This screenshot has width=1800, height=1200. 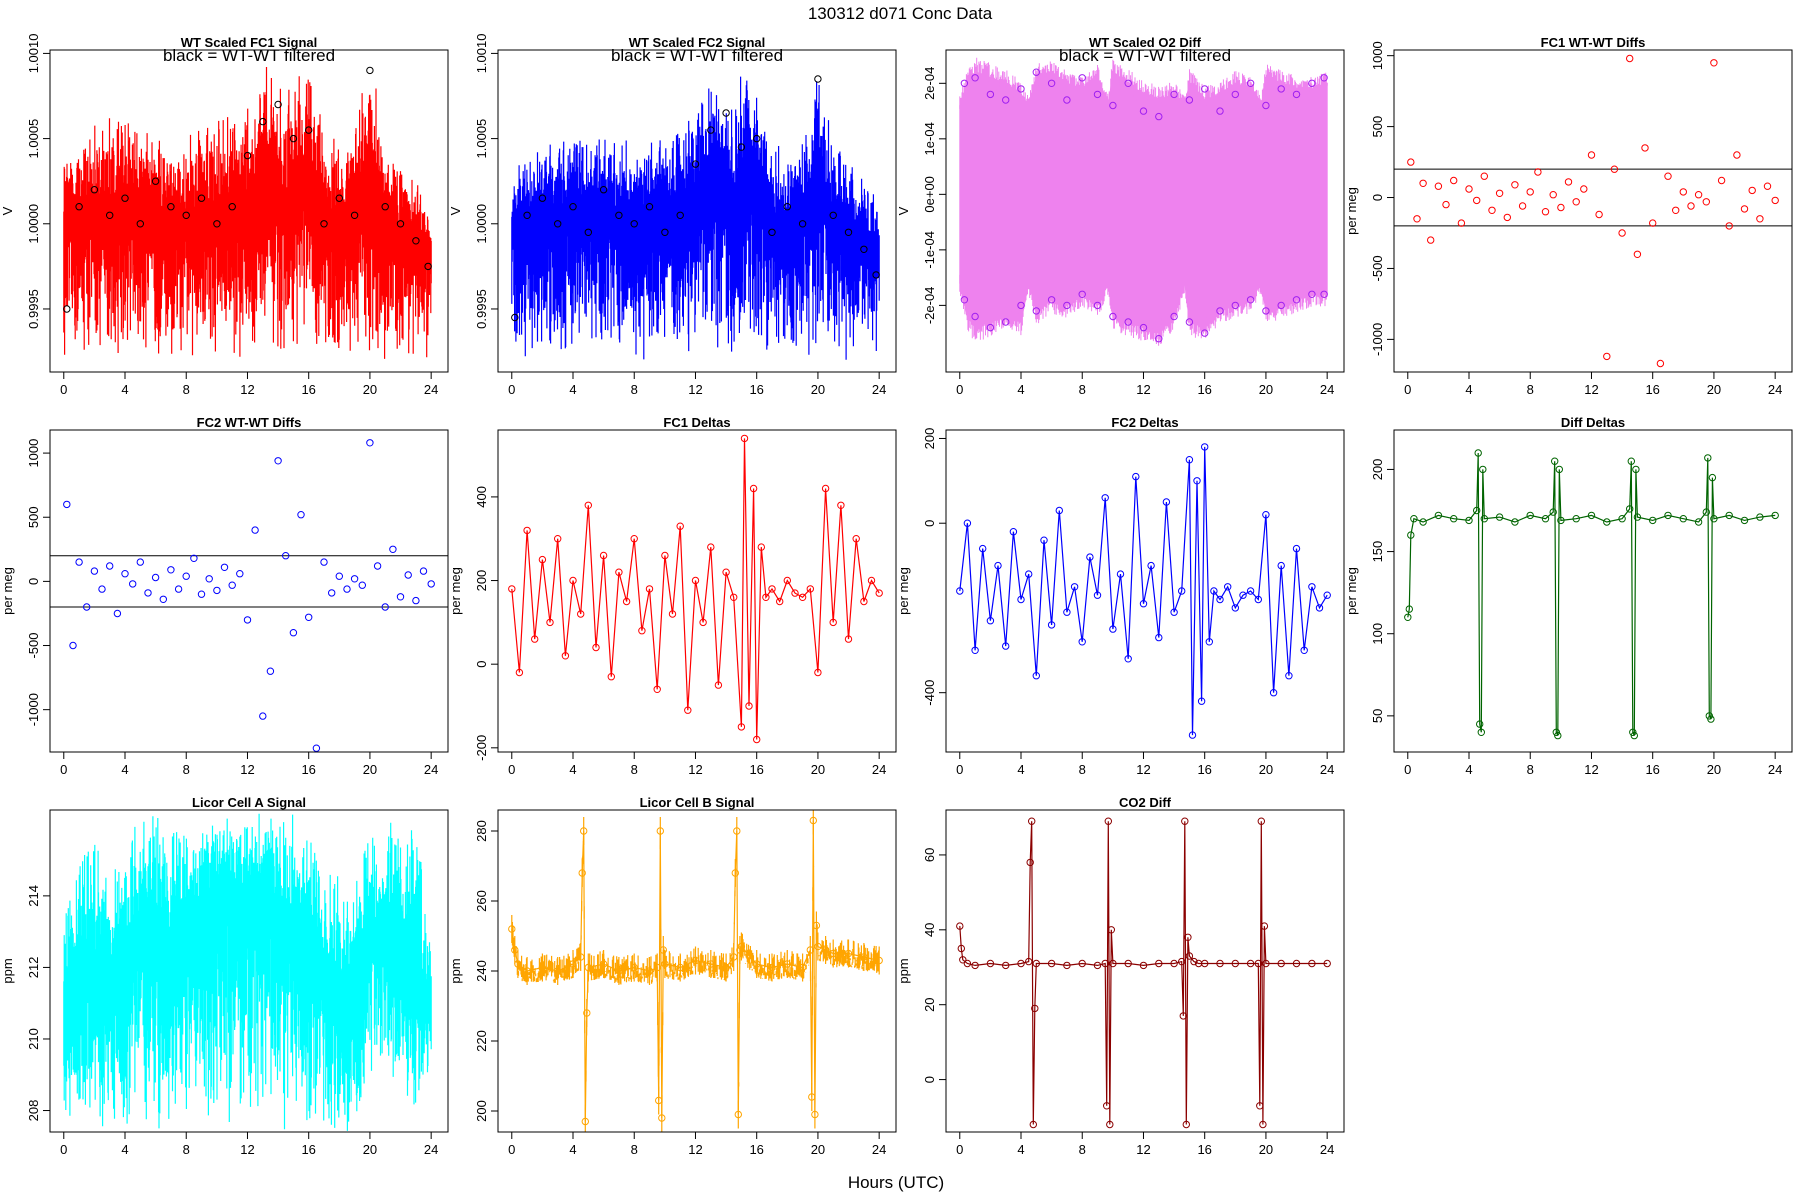 What do you see at coordinates (896, 1182) in the screenshot?
I see `figure-x-axis-title: Hours (UTC)` at bounding box center [896, 1182].